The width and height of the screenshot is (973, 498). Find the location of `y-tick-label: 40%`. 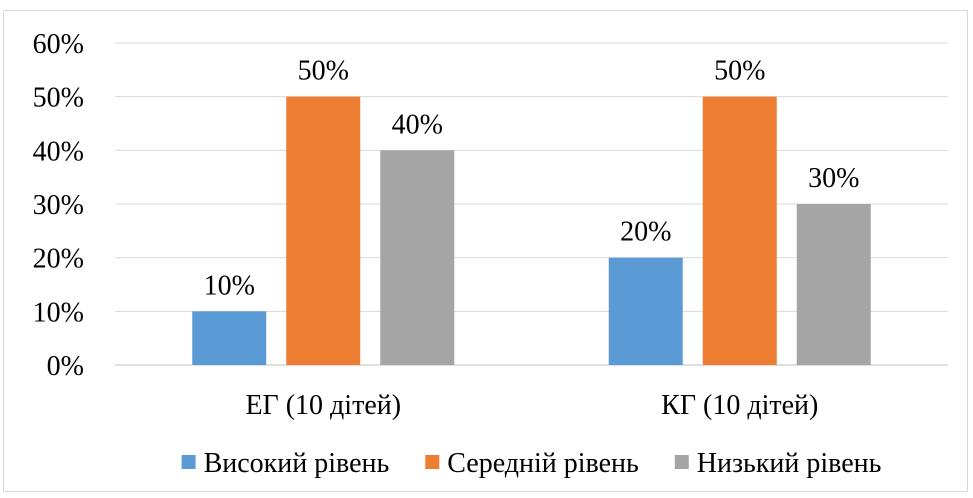

y-tick-label: 40% is located at coordinates (58, 151).